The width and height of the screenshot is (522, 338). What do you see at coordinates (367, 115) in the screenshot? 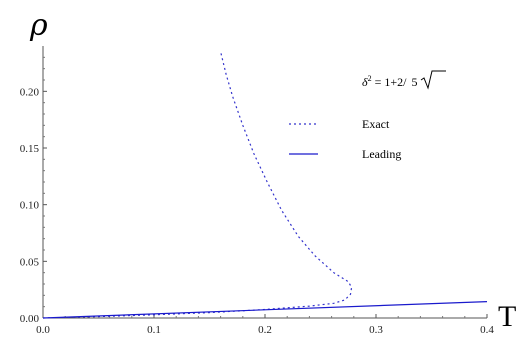
I see `legend: δ2 = 1+2/5 Exact Leading` at bounding box center [367, 115].